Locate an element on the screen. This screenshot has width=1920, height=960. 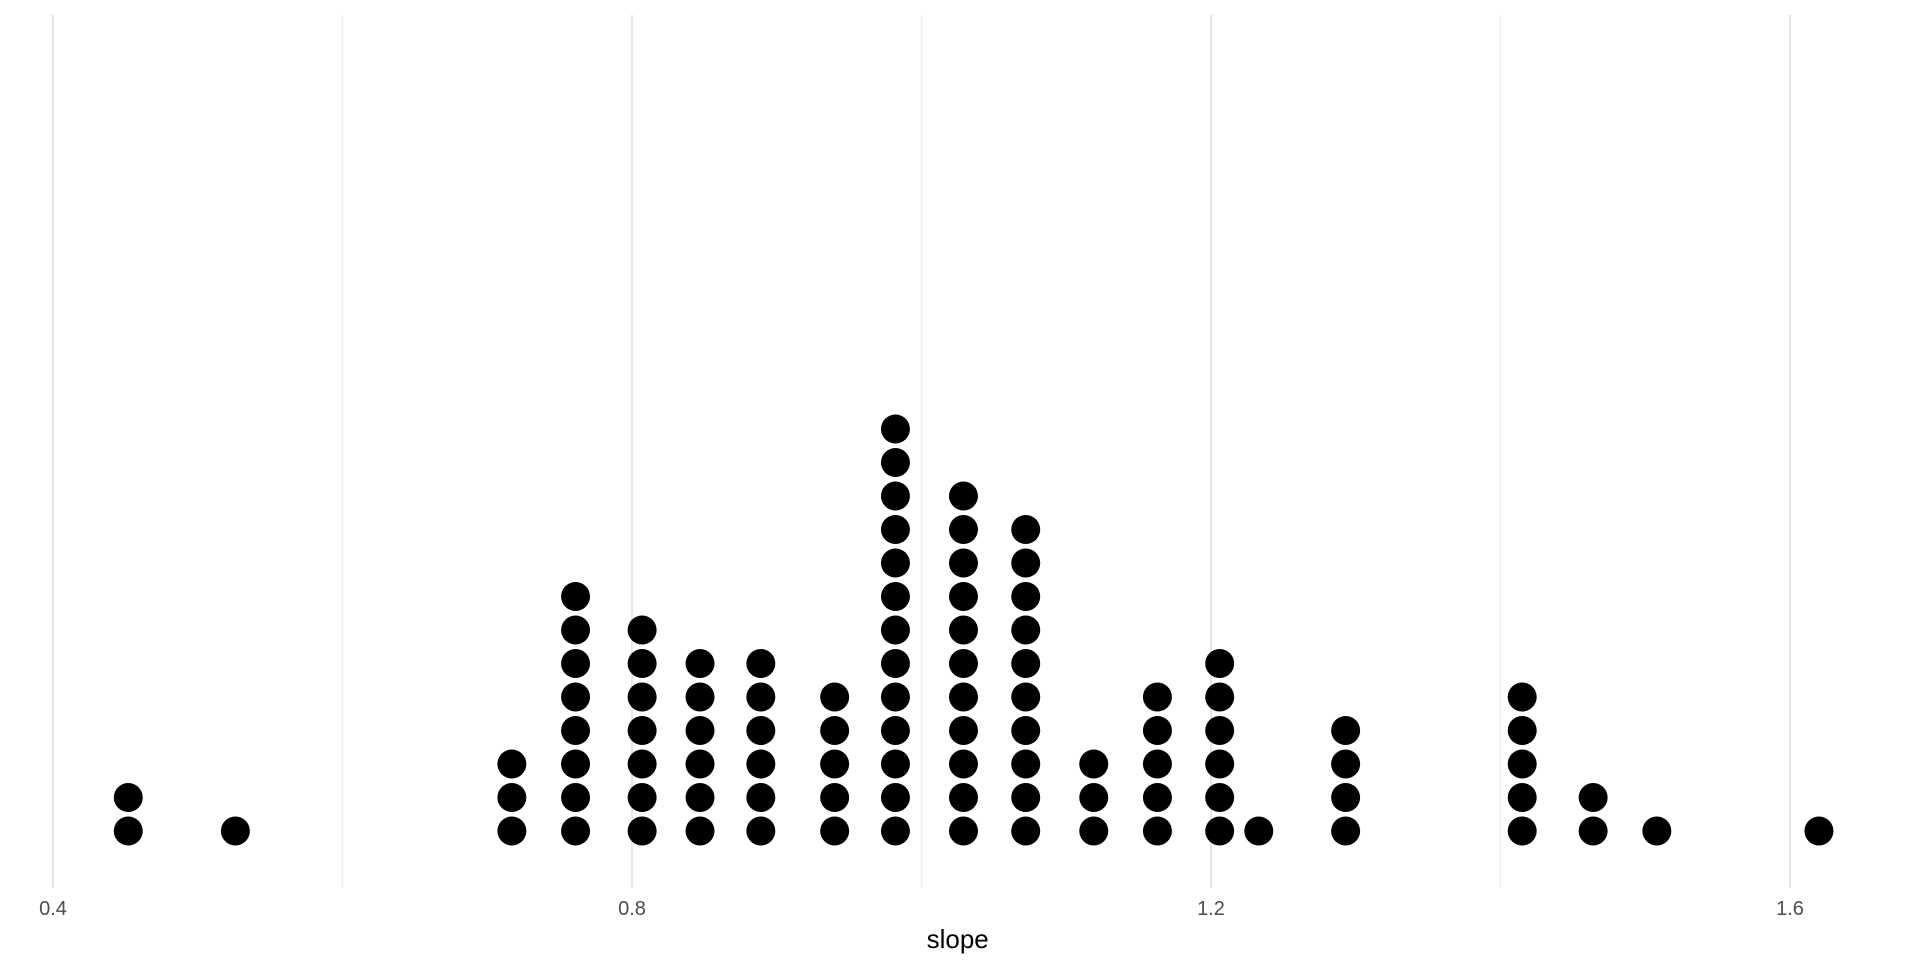
x-tick-labels: 0.4 0.8 1.2 1.6 is located at coordinates (921, 909).